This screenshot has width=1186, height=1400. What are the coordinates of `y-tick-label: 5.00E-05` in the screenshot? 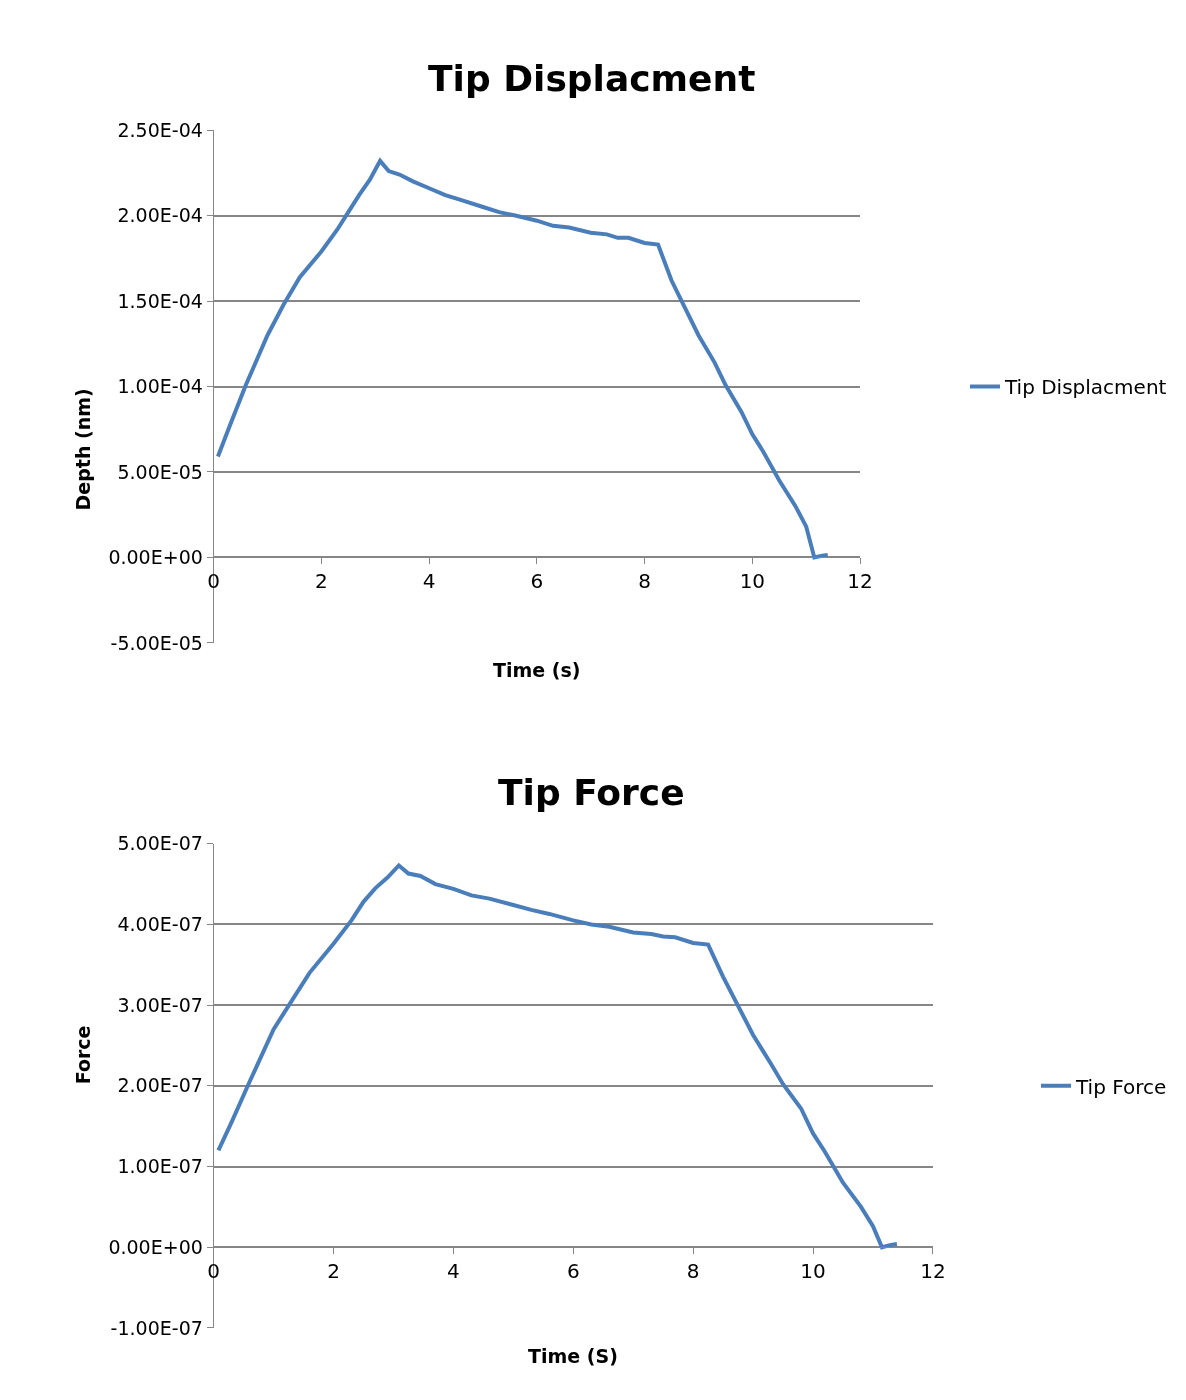 It's located at (160, 471).